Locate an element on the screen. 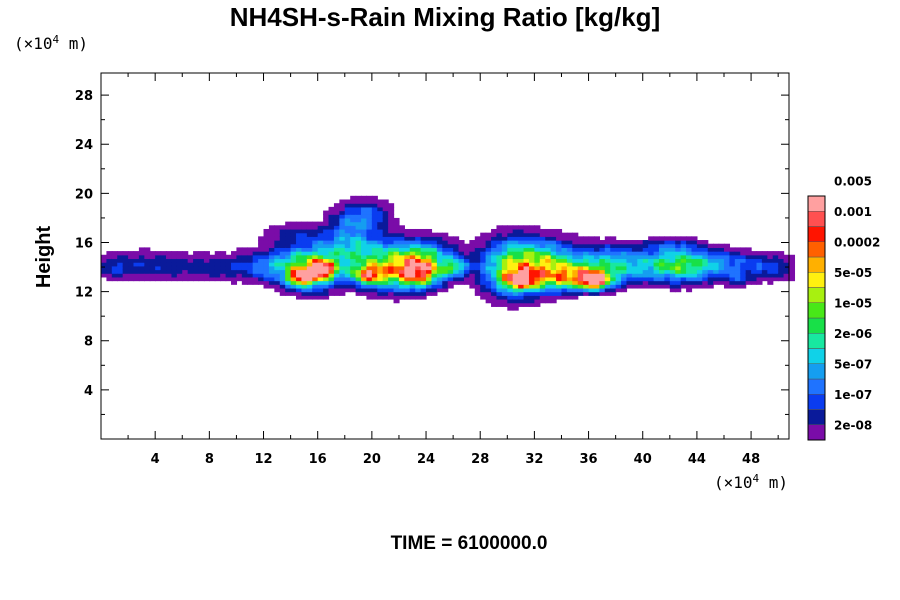 The width and height of the screenshot is (900, 600). y-tick-label: 28 is located at coordinates (84, 96).